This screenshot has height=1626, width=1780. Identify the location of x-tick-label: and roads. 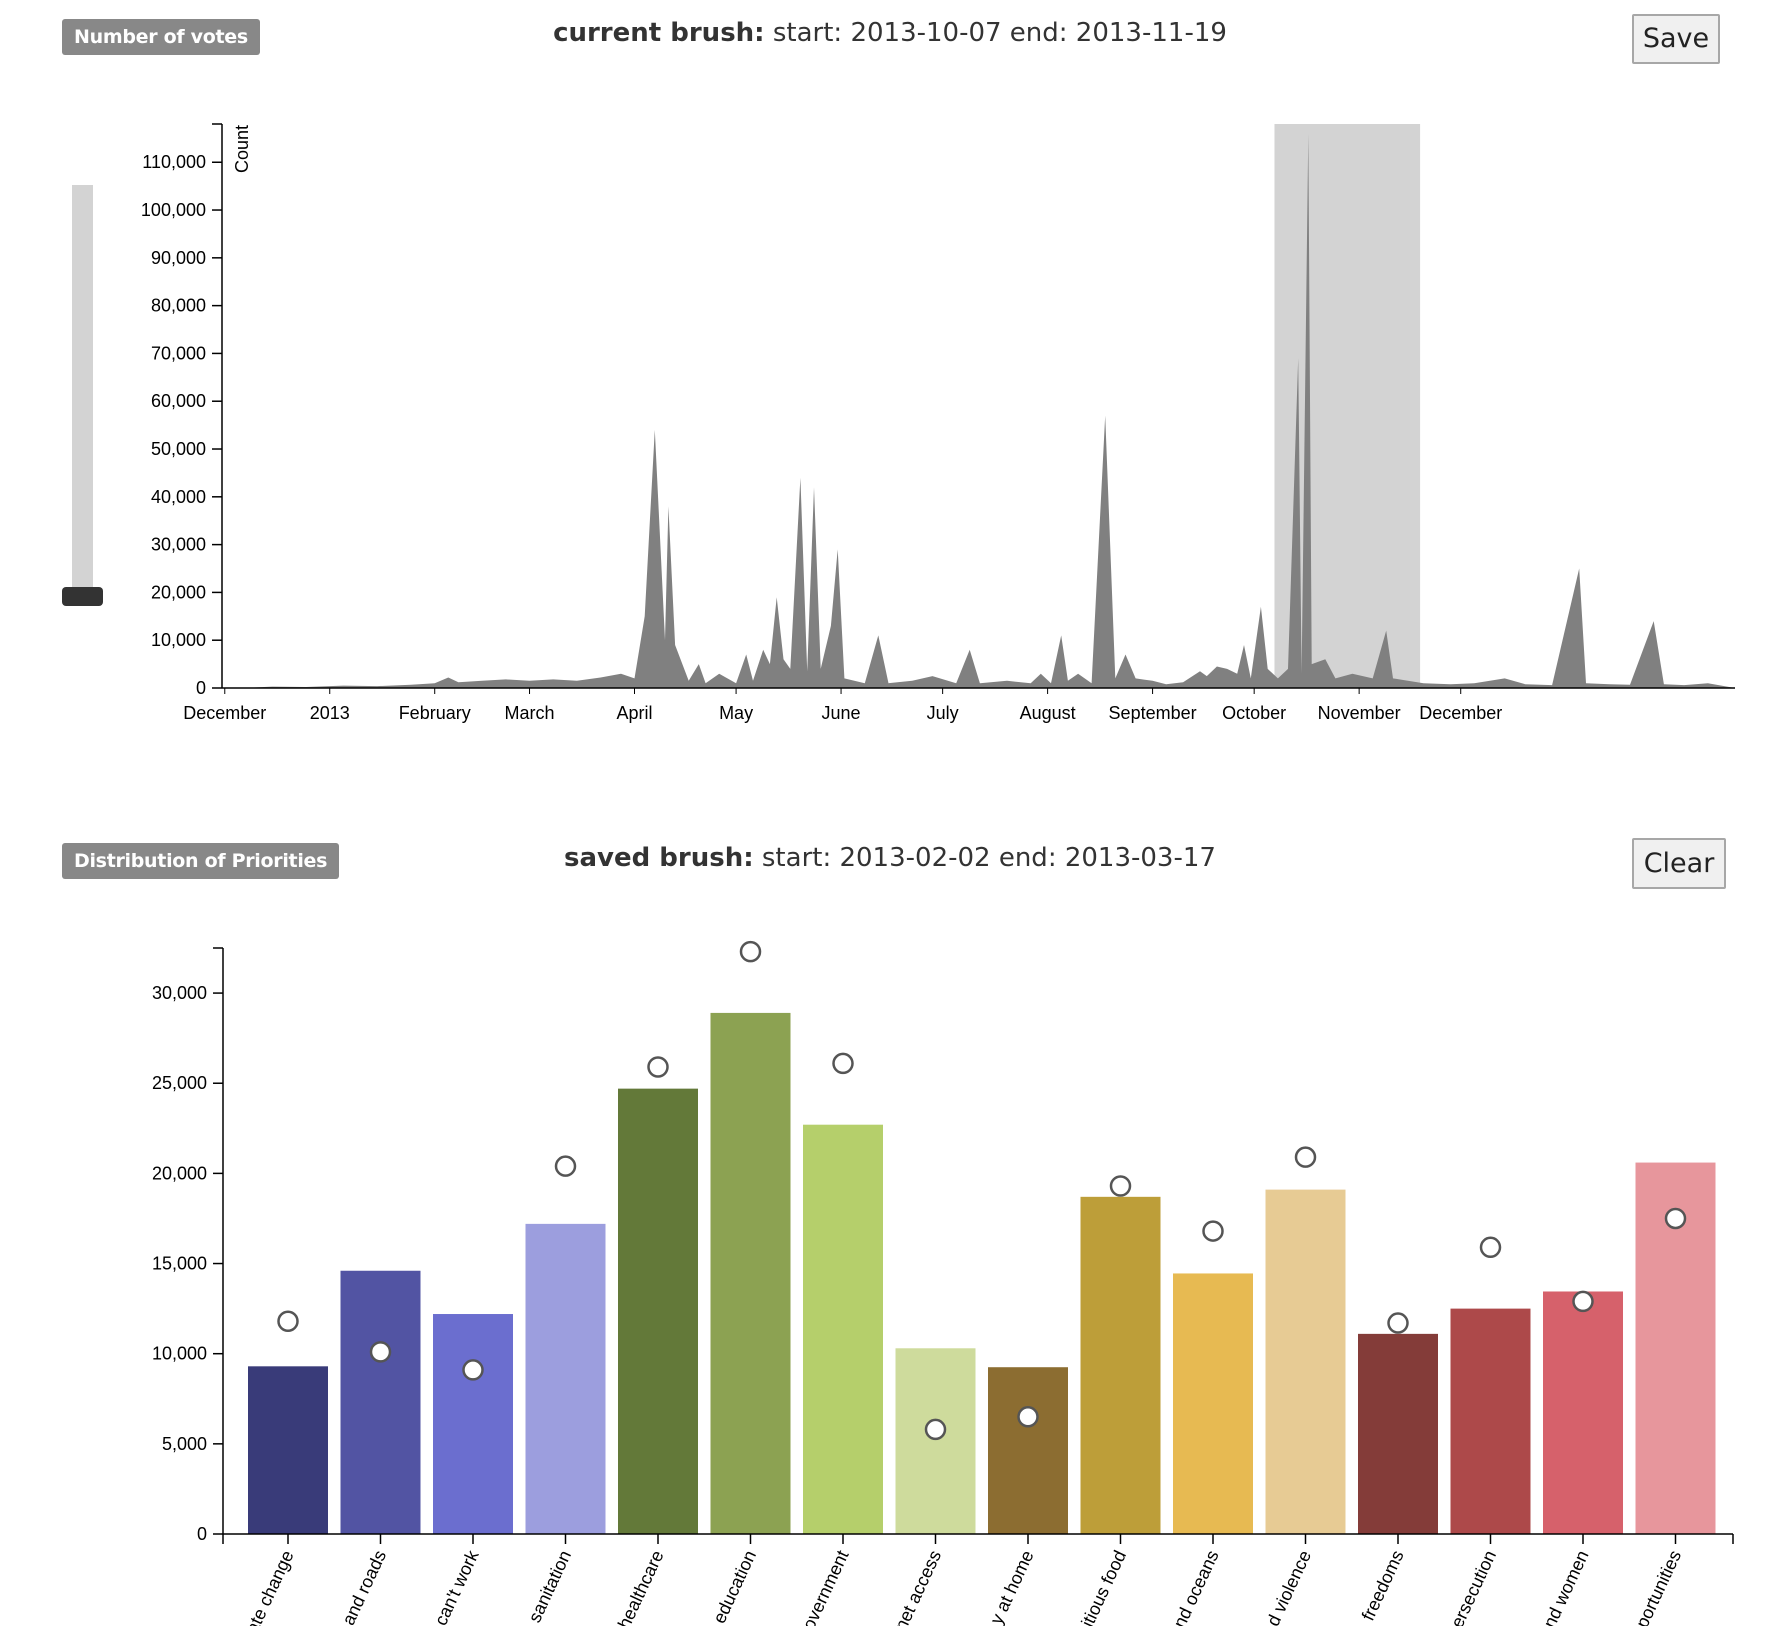
(364, 1586).